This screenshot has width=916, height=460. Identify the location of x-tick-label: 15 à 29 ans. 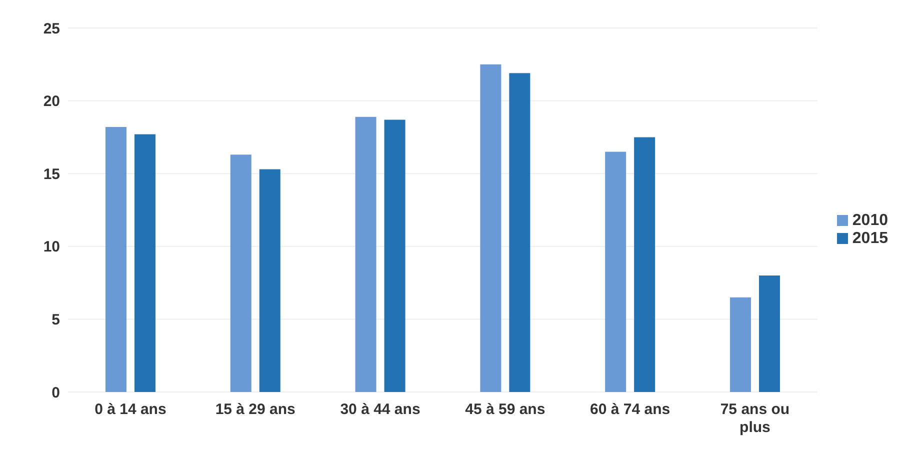
(255, 409).